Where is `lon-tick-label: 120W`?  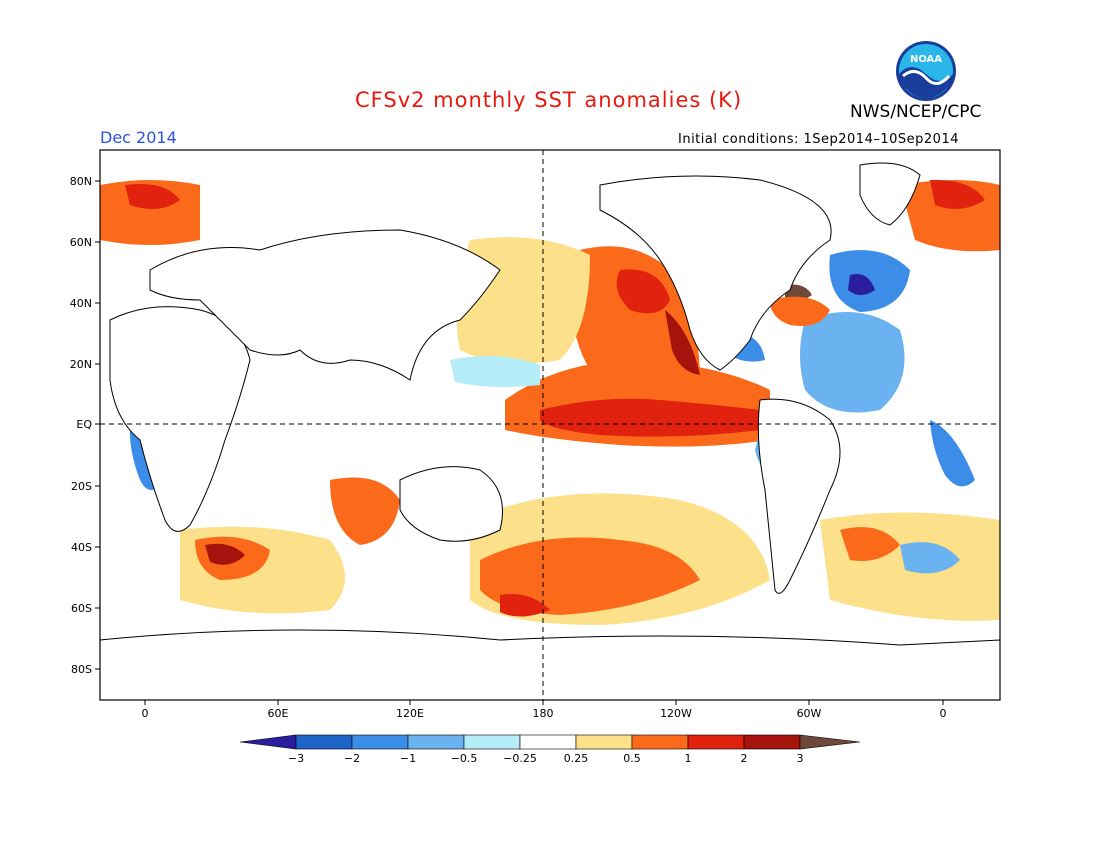
lon-tick-label: 120W is located at coordinates (676, 713).